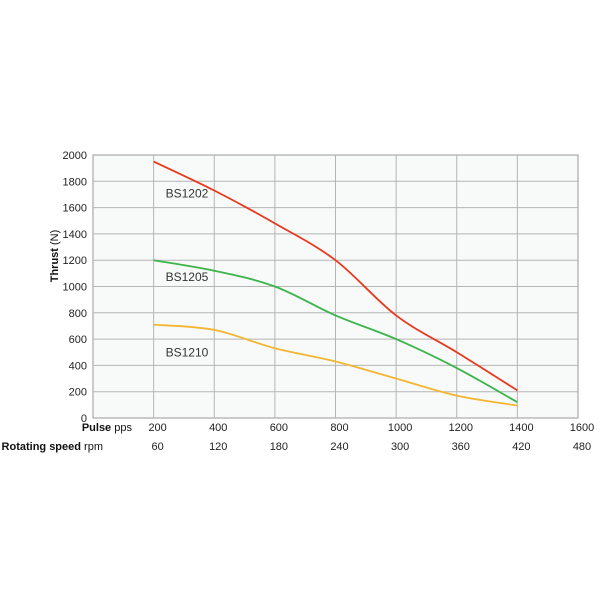 Image resolution: width=600 pixels, height=600 pixels. I want to click on y-tick-label: 400, so click(78, 366).